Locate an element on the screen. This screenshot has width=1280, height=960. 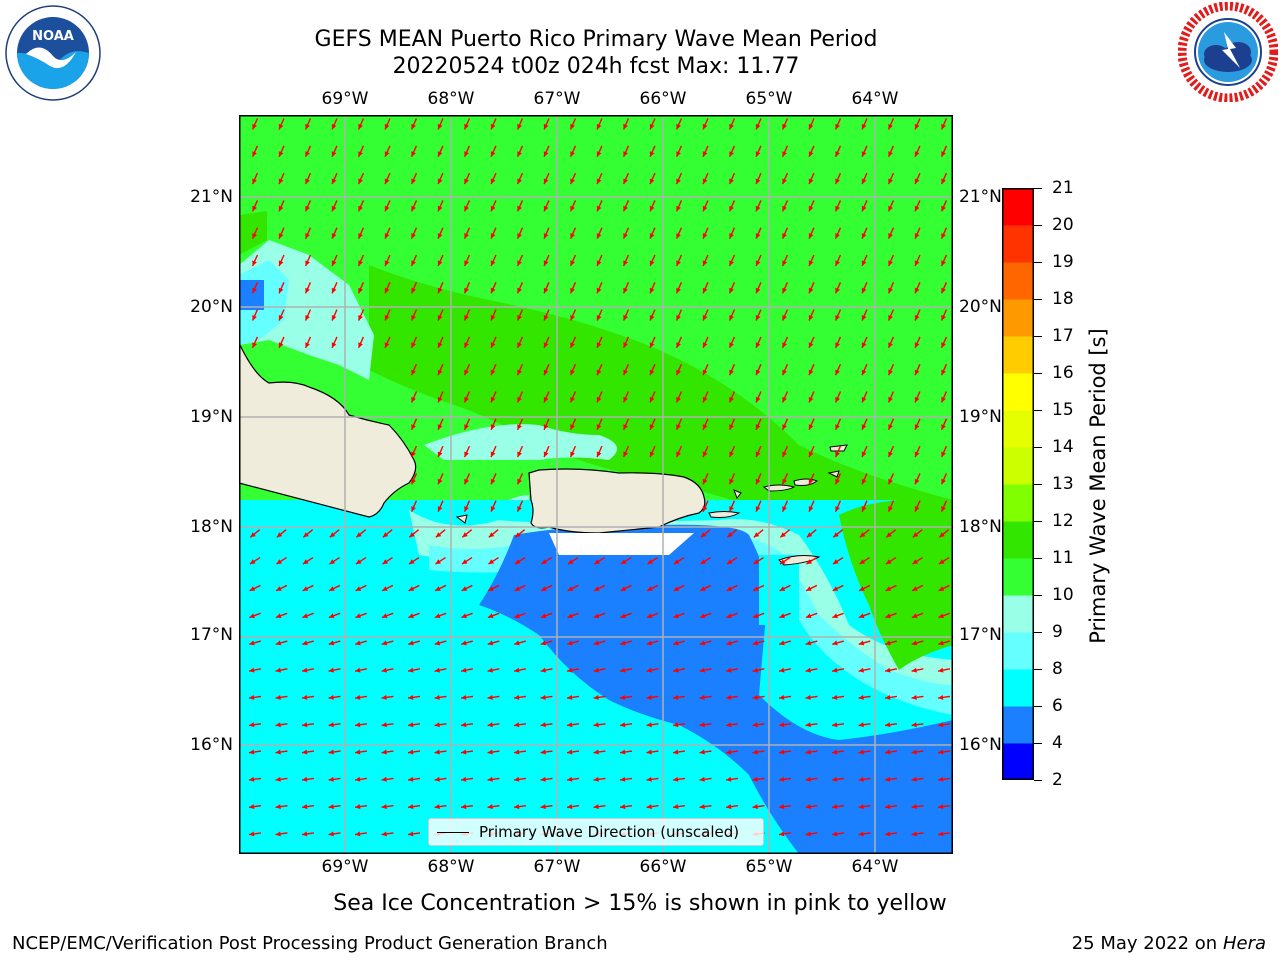
colorbar-segment is located at coordinates (1018, 540).